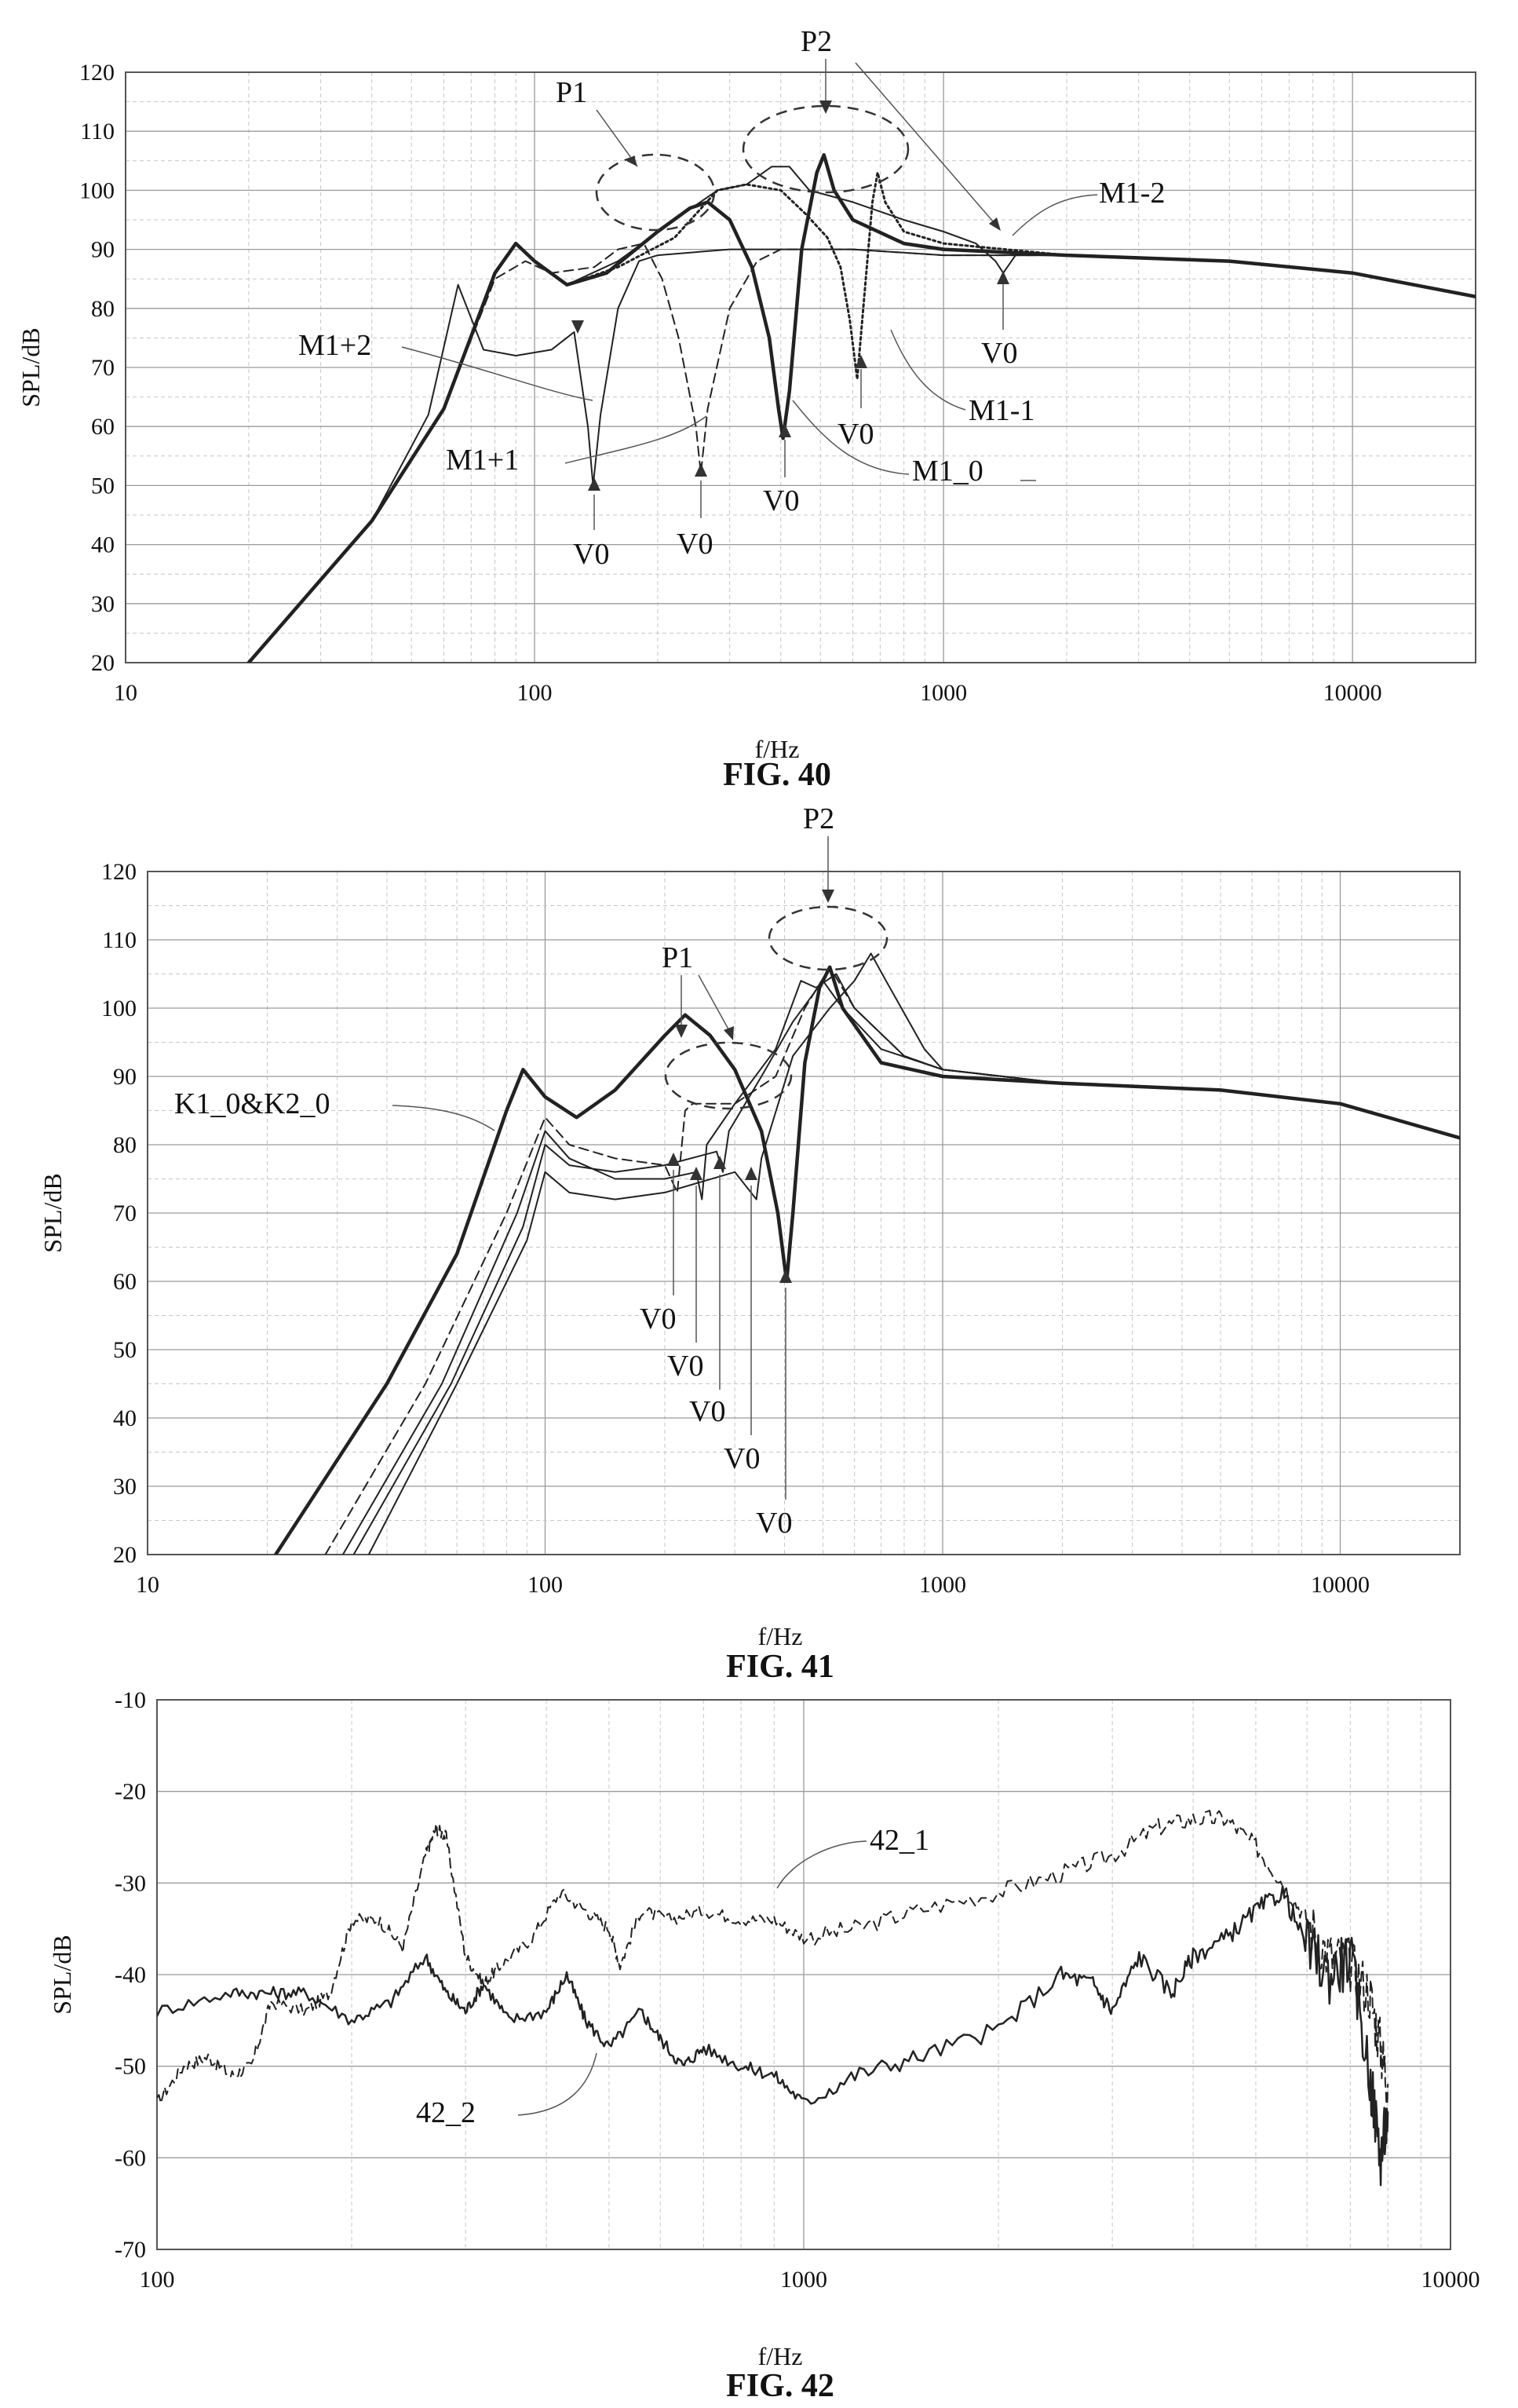 The height and width of the screenshot is (2408, 1518). Describe the element at coordinates (742, 1458) in the screenshot. I see `label-v0-41-4: V0` at that location.